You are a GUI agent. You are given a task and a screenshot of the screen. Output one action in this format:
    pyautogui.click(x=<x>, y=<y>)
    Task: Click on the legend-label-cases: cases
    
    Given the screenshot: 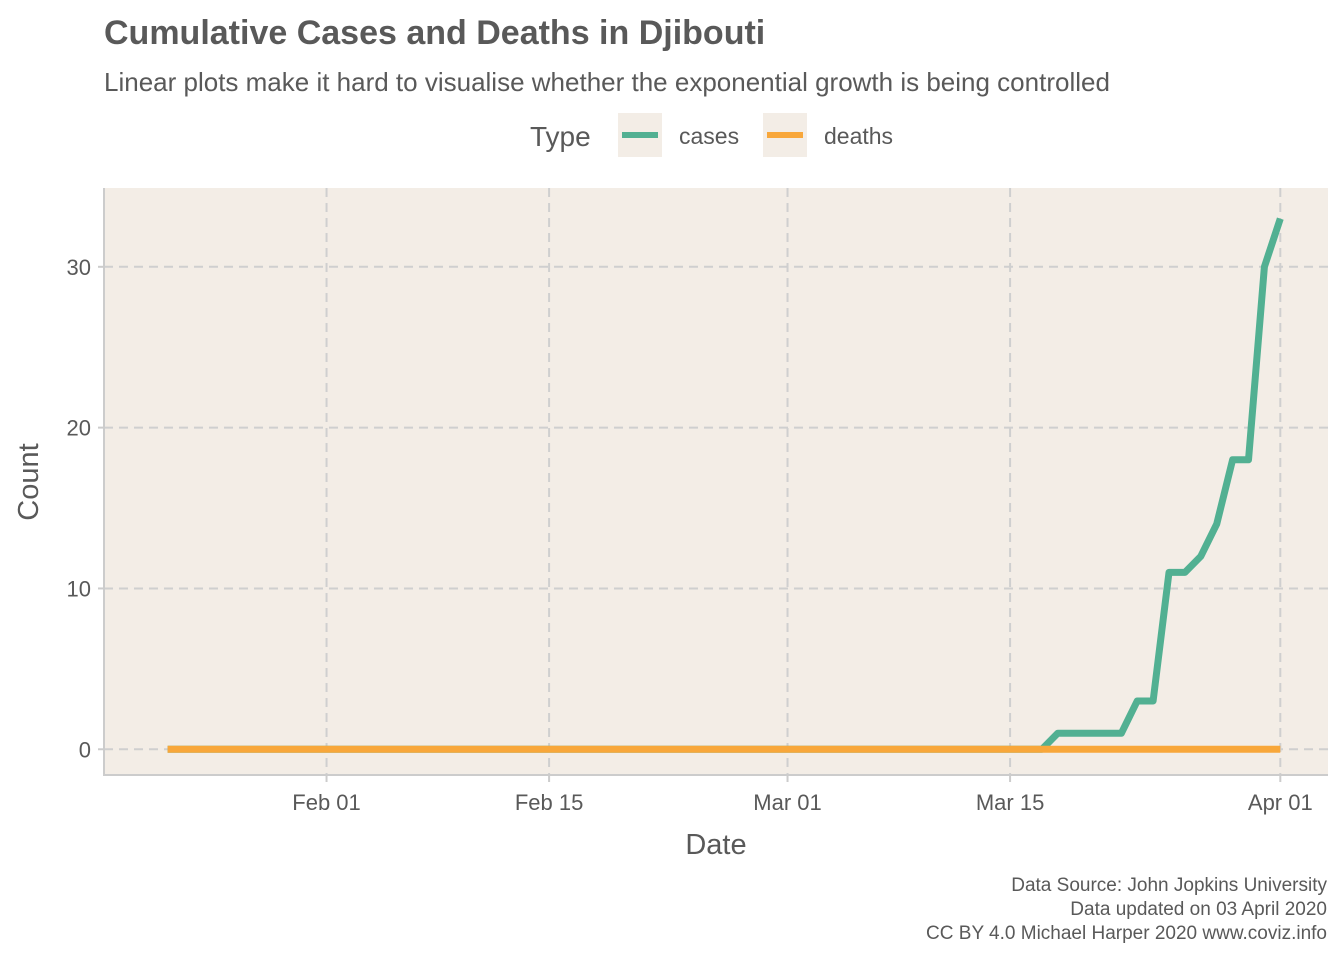 What is the action you would take?
    pyautogui.click(x=709, y=136)
    